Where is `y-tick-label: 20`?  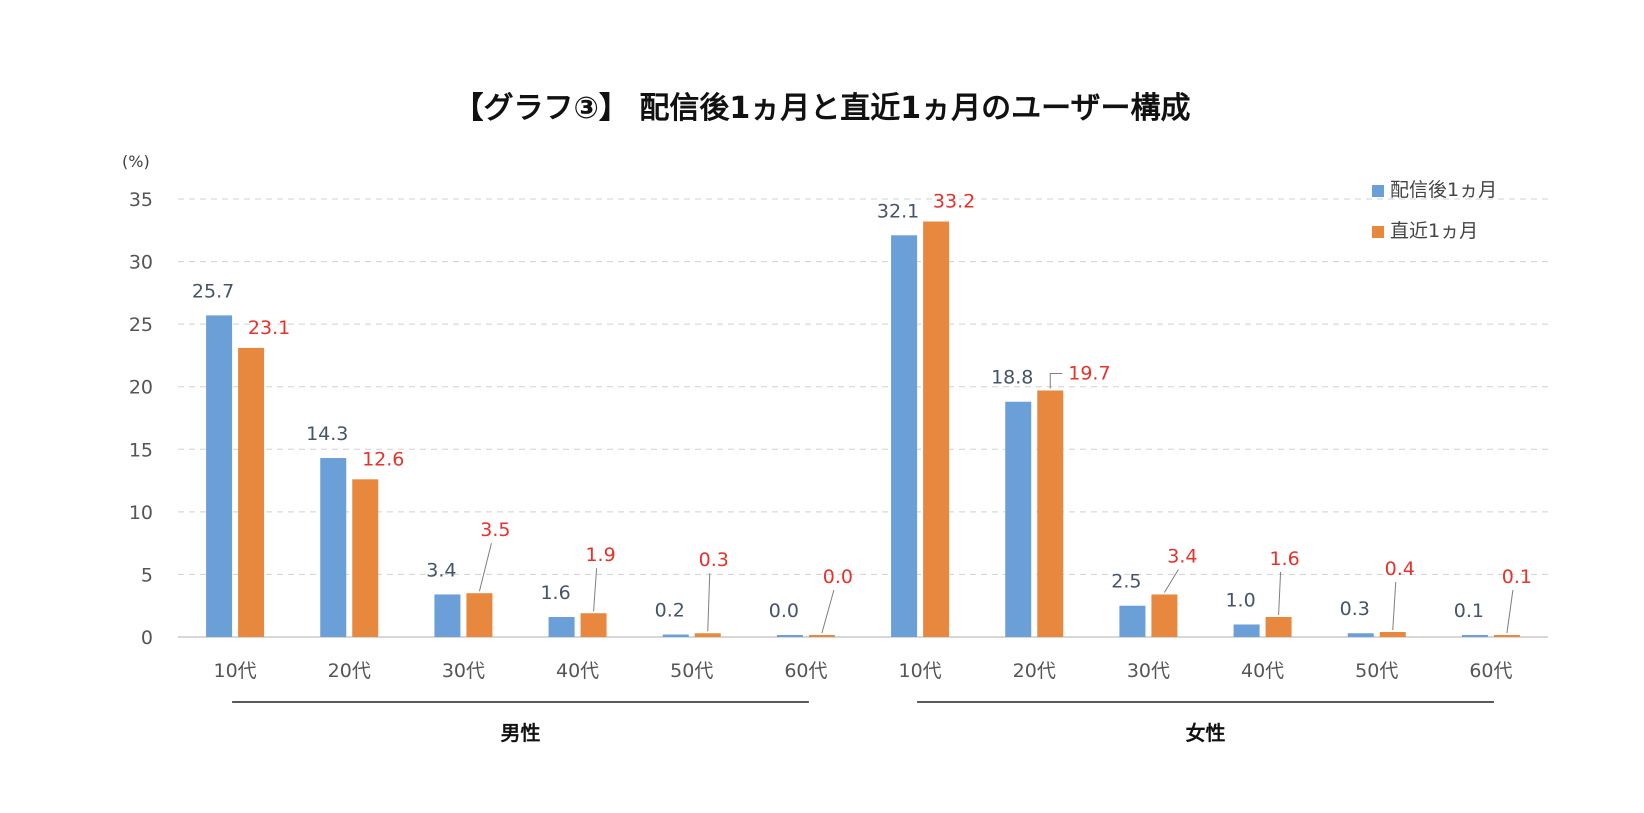 y-tick-label: 20 is located at coordinates (141, 388).